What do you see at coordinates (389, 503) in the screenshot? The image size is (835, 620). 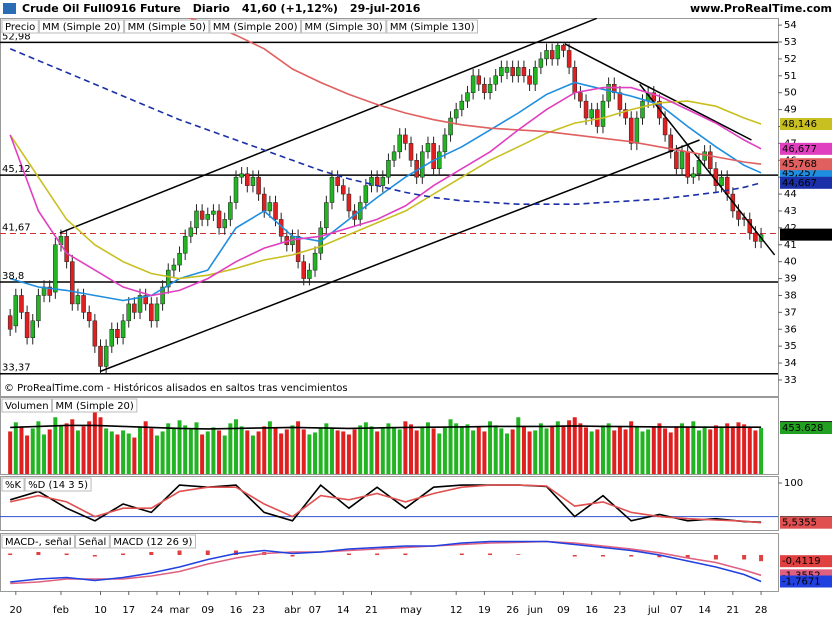 I see `panel-frame` at bounding box center [389, 503].